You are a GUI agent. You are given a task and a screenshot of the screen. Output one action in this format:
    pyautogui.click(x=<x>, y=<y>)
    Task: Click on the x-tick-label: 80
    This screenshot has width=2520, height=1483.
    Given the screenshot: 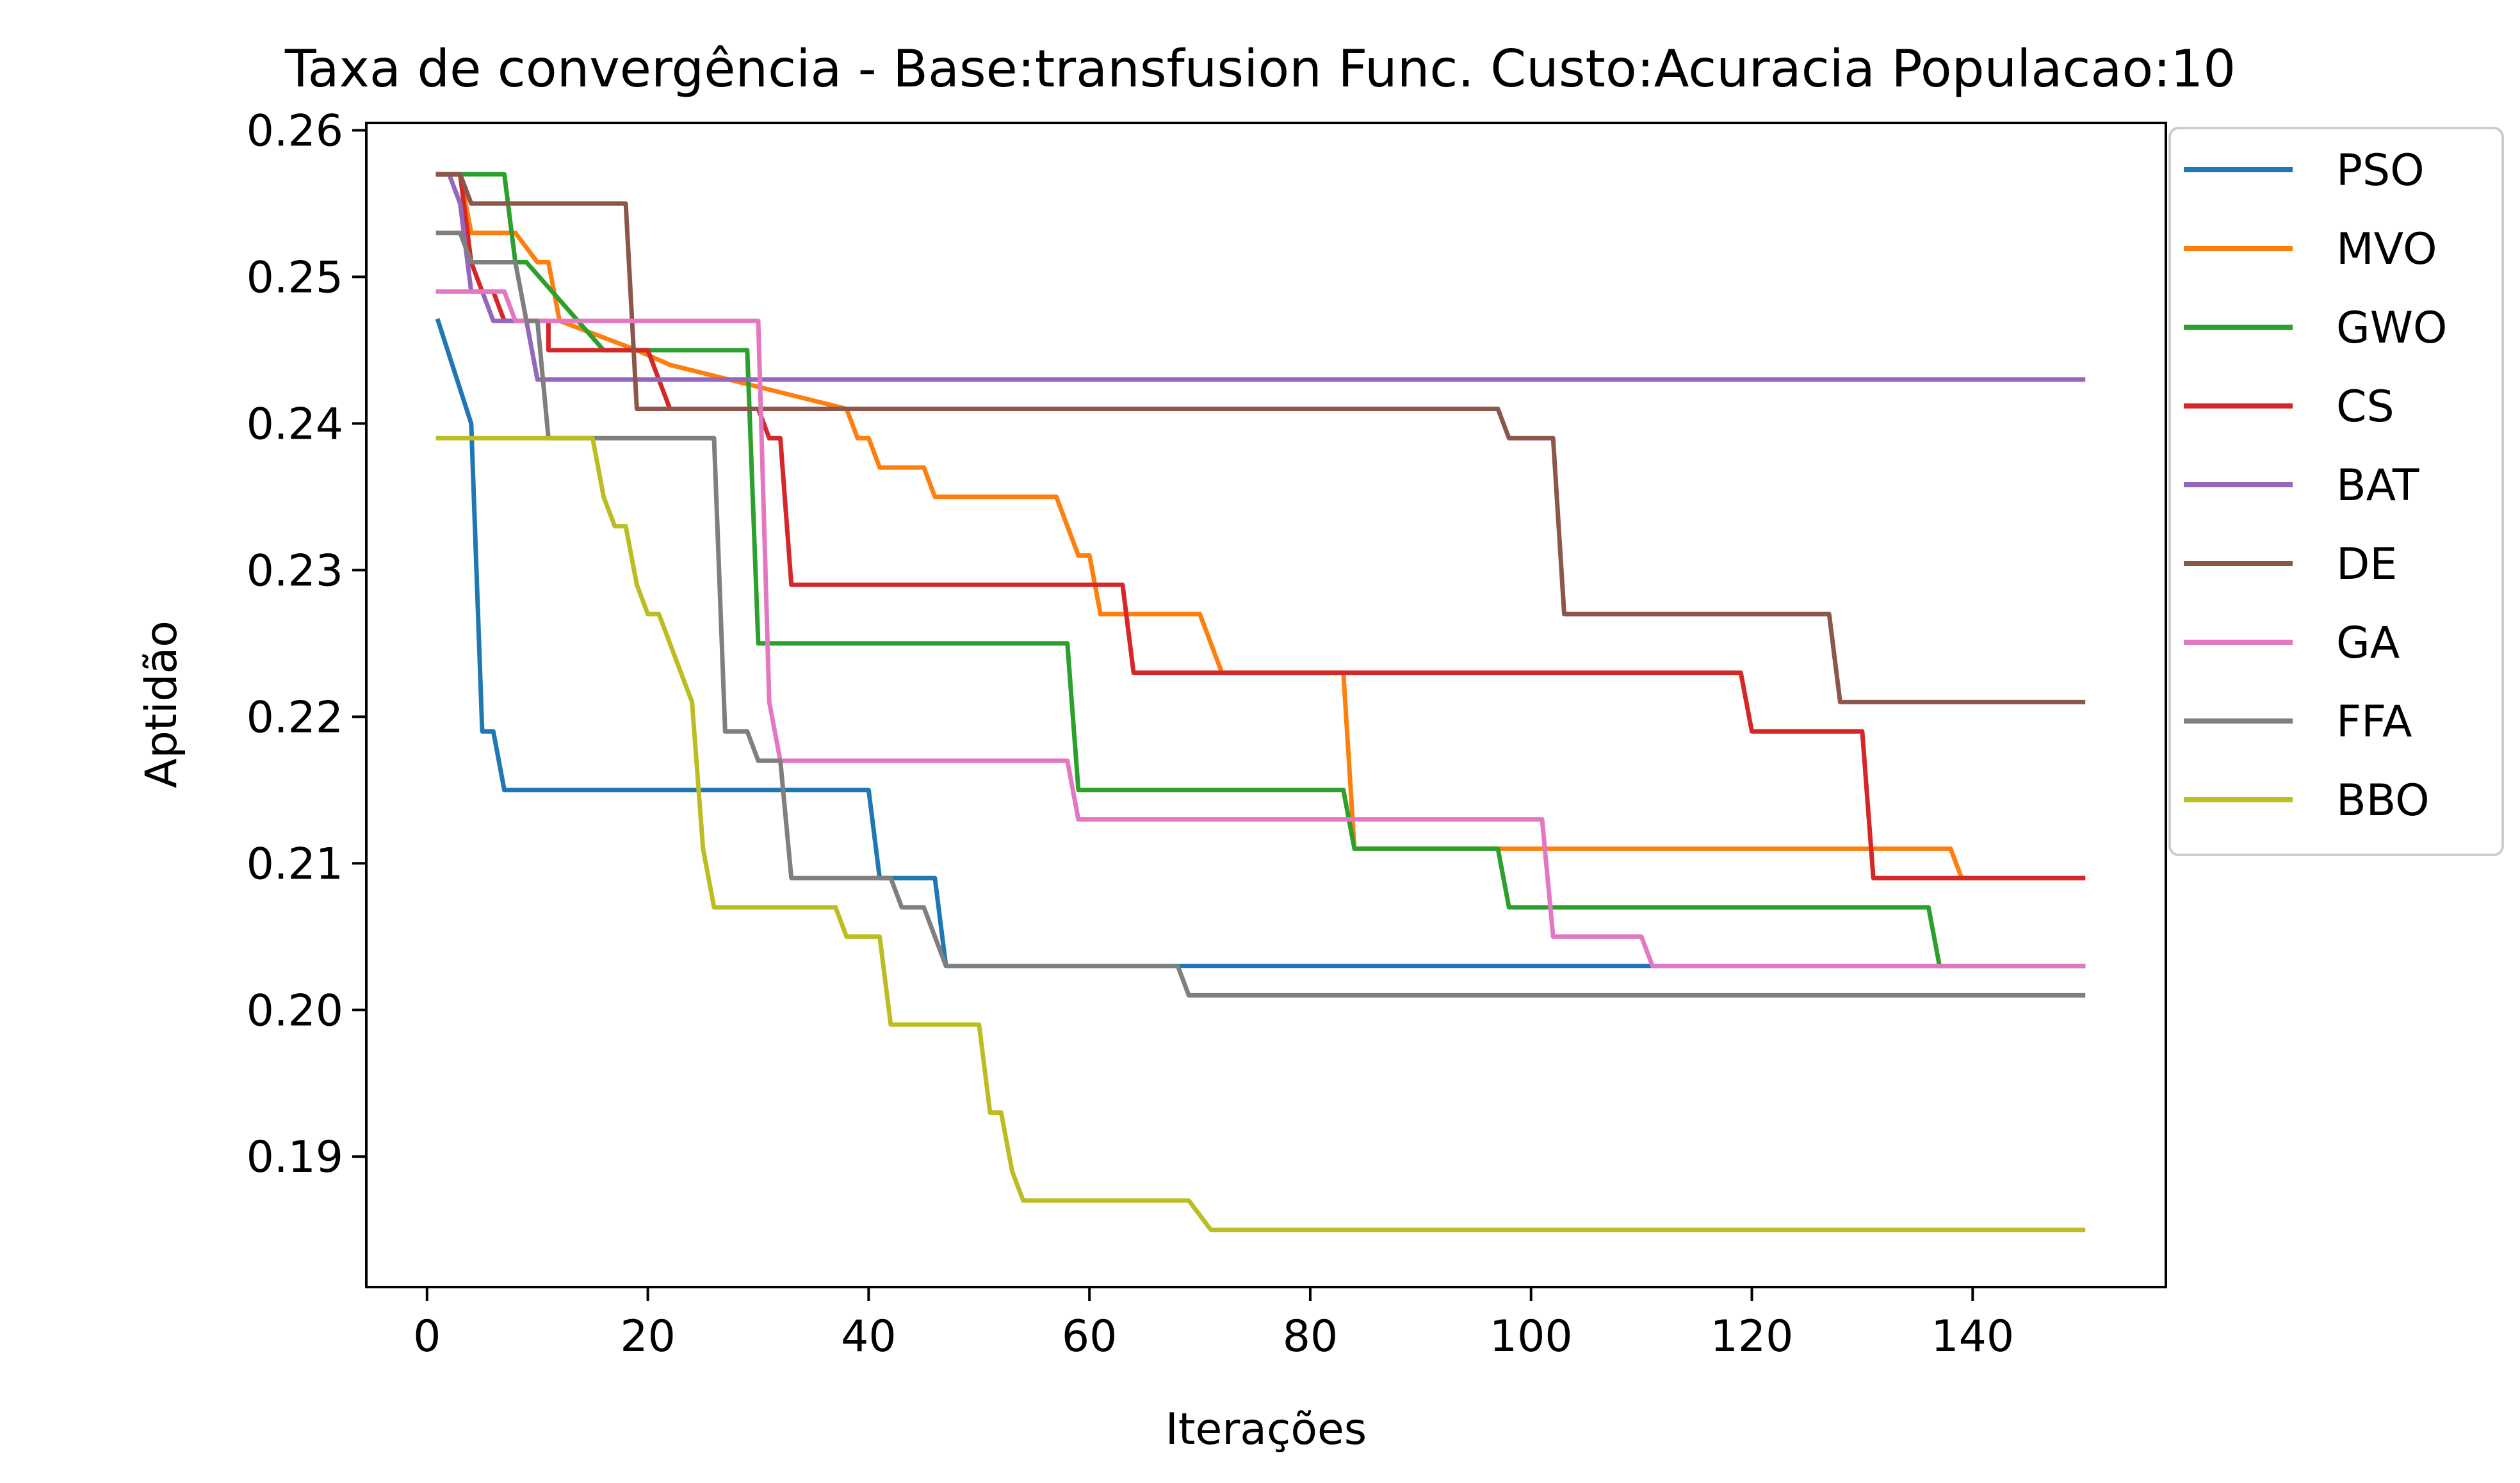 What is the action you would take?
    pyautogui.click(x=1311, y=1336)
    